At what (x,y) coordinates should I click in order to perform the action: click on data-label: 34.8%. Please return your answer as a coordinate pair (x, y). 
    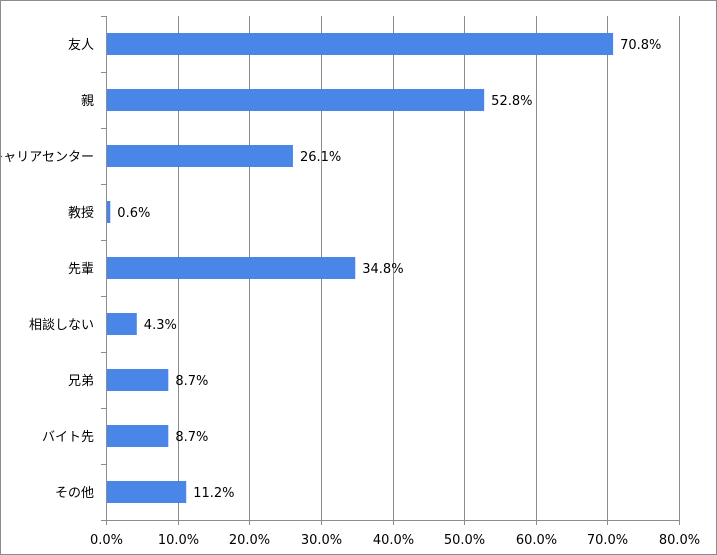
    Looking at the image, I should click on (382, 269).